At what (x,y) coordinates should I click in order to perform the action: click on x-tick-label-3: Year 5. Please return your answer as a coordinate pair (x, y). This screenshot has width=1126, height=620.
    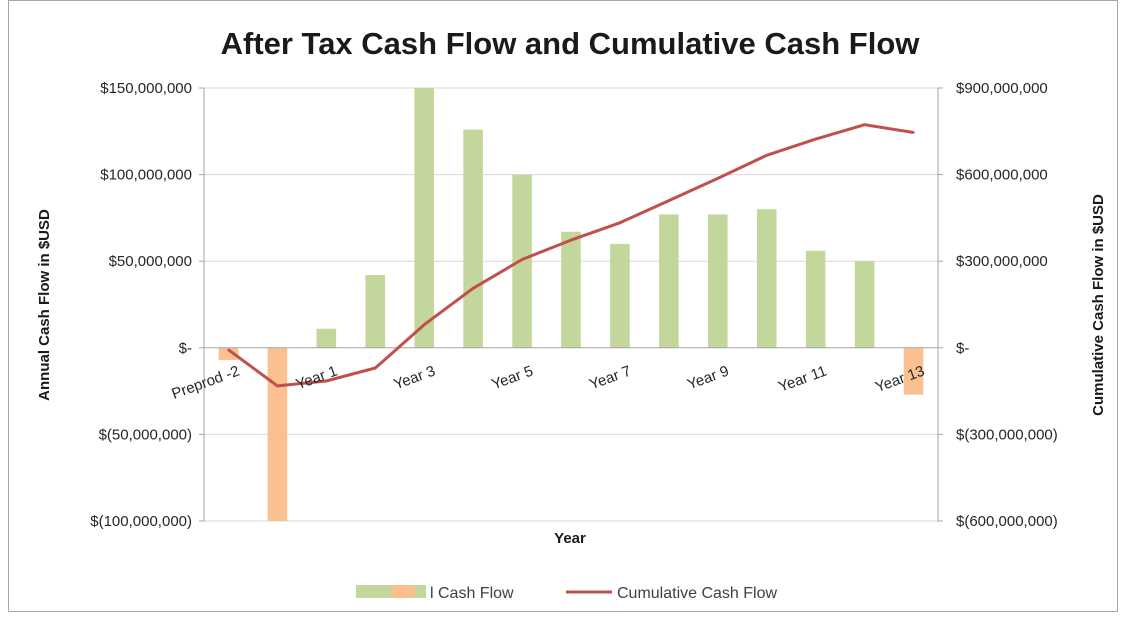
    Looking at the image, I should click on (512, 378).